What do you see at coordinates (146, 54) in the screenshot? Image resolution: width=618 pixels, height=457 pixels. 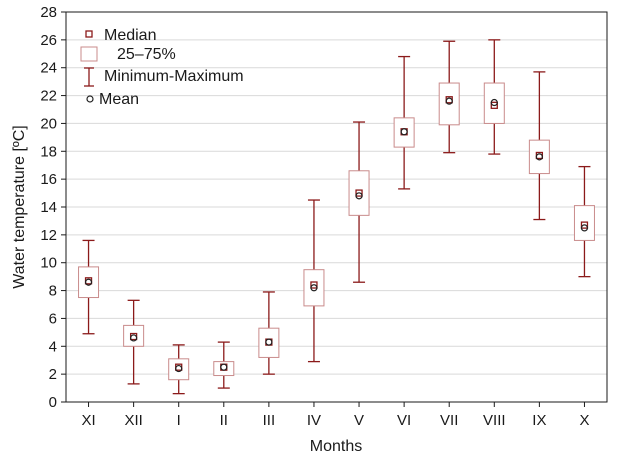 I see `legend-box-label: 25–75%` at bounding box center [146, 54].